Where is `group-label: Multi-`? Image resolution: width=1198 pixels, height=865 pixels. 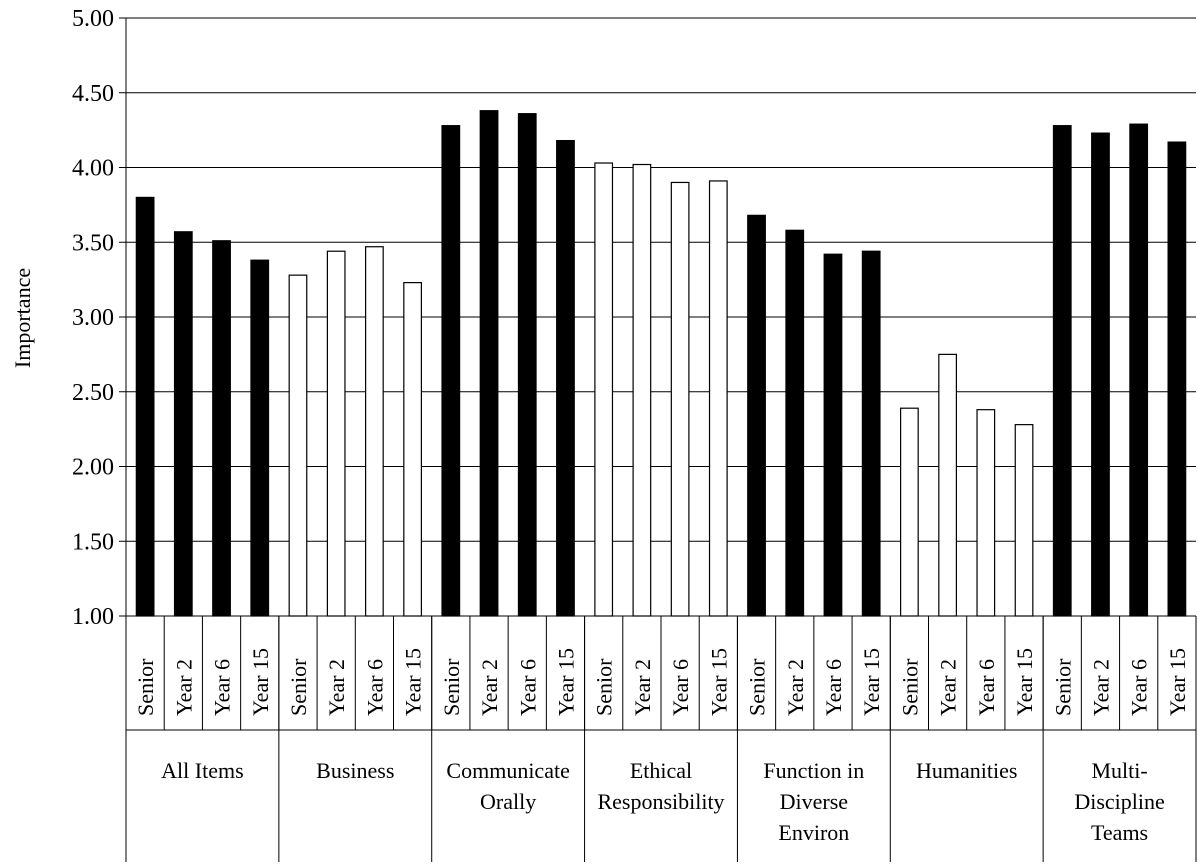
group-label: Multi- is located at coordinates (1119, 770).